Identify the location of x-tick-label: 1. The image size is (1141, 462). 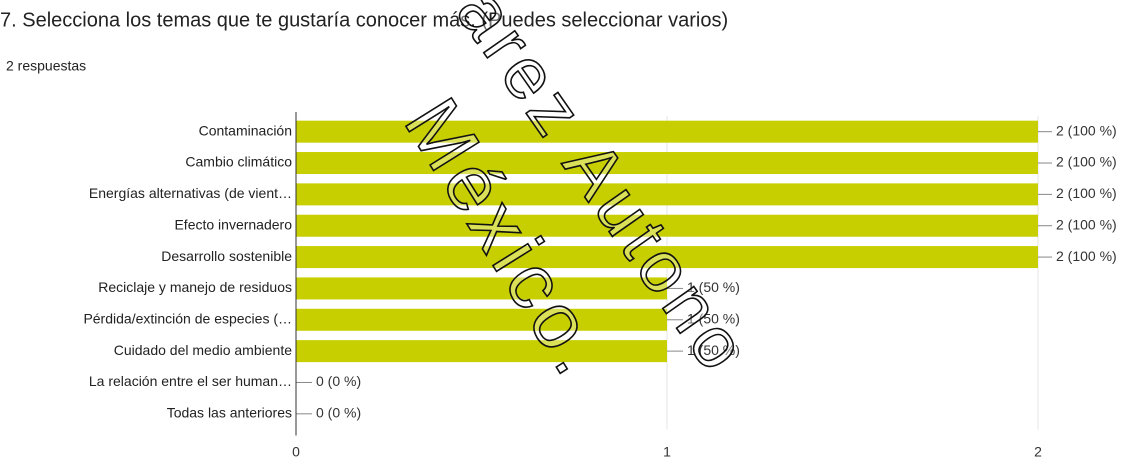
(667, 452).